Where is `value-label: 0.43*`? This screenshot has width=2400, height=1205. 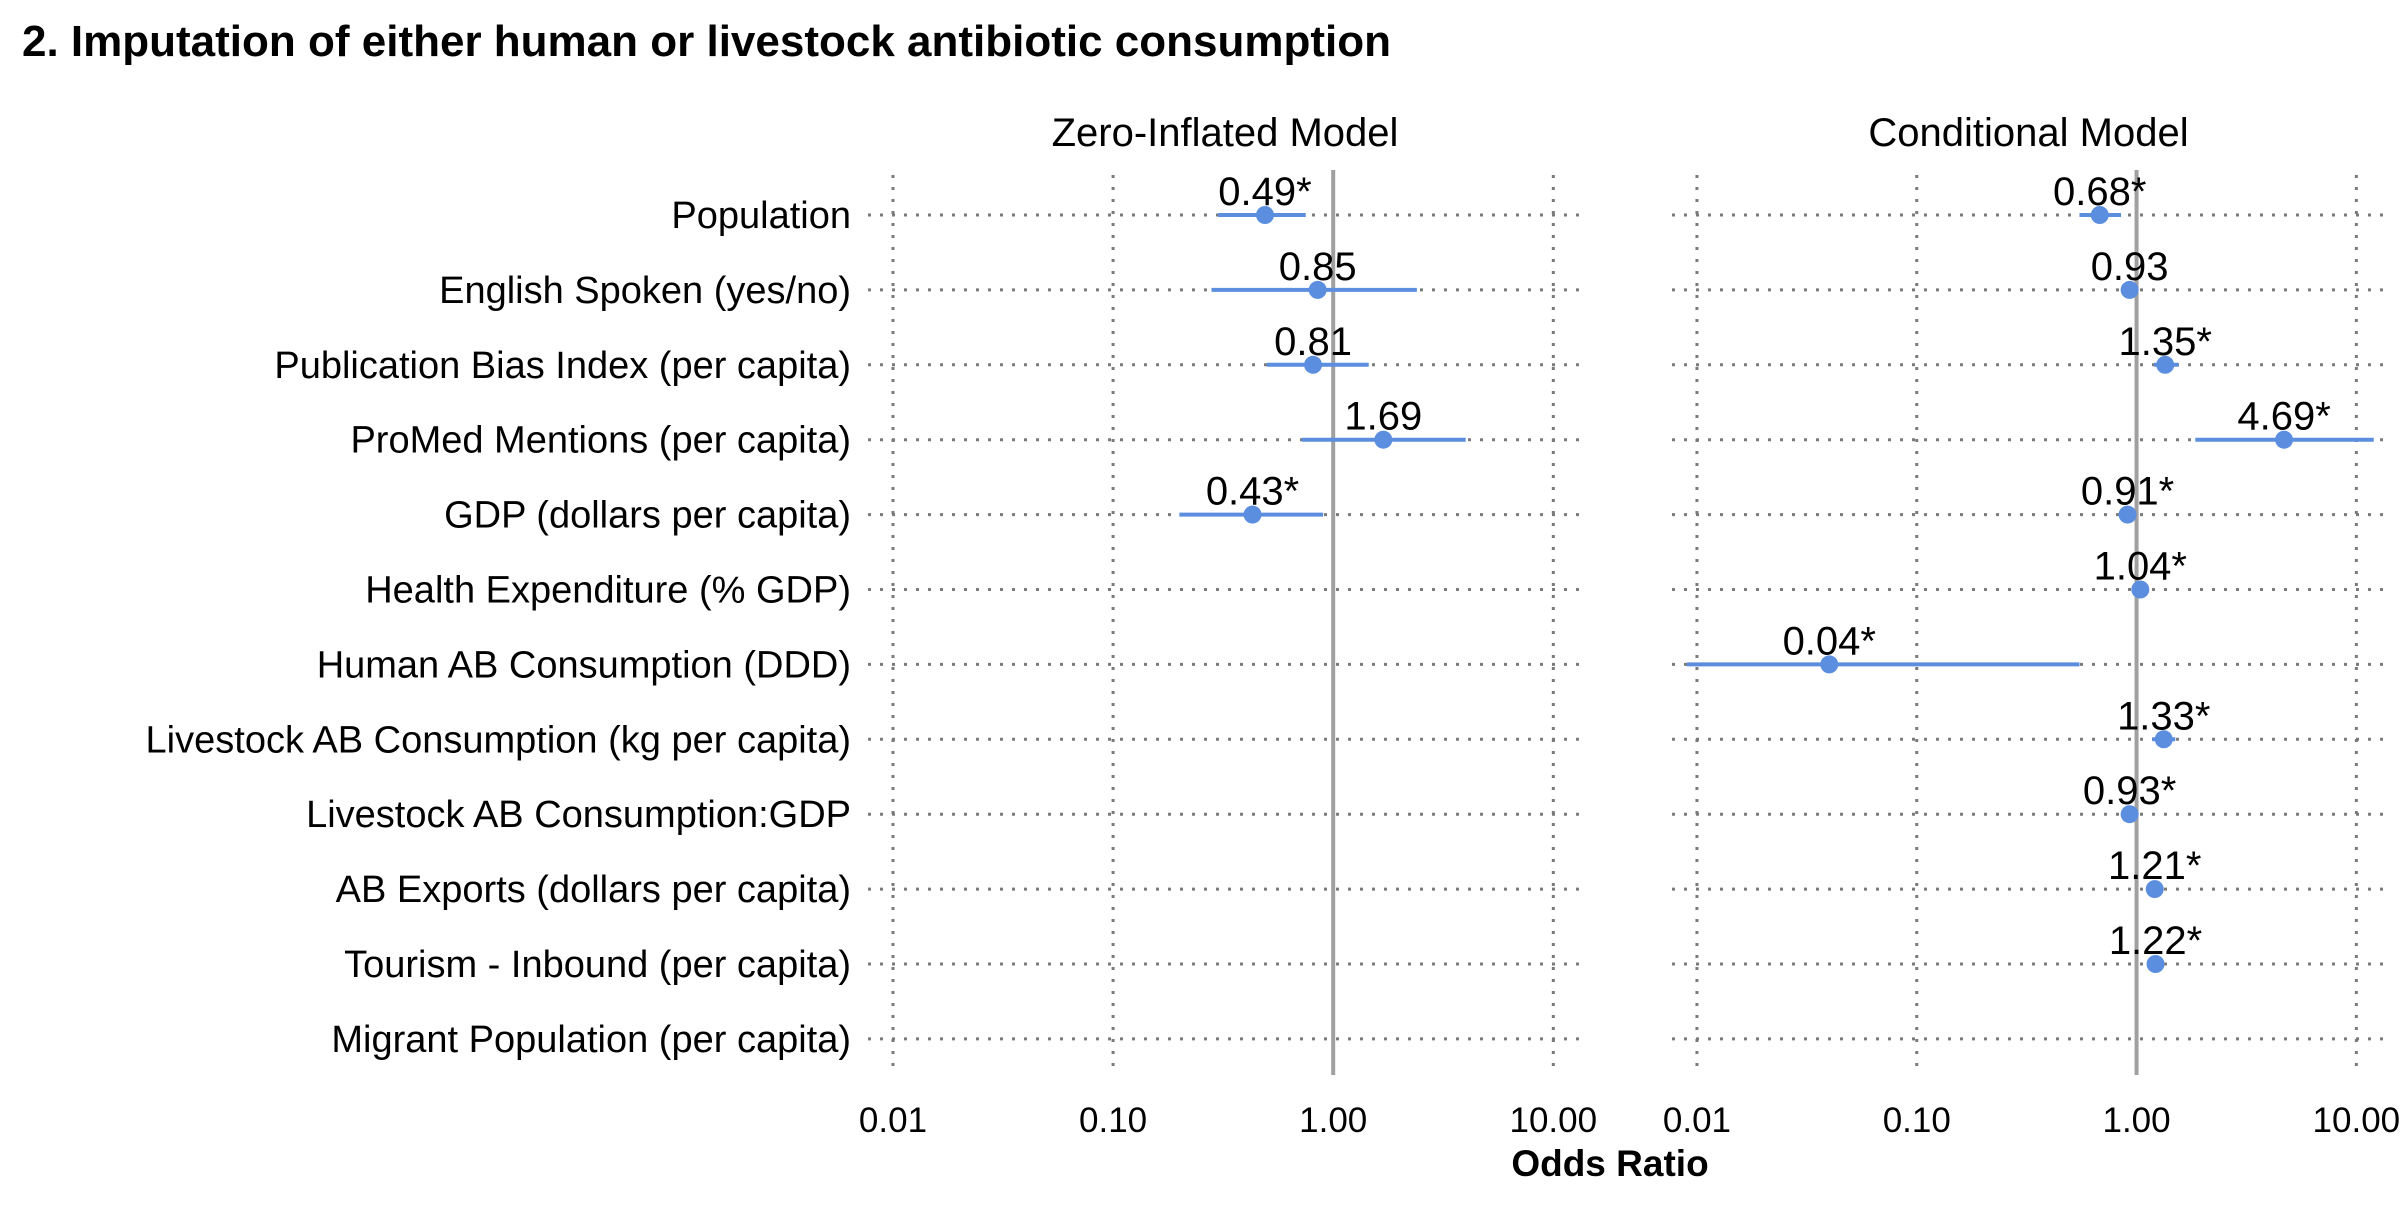 value-label: 0.43* is located at coordinates (1252, 492).